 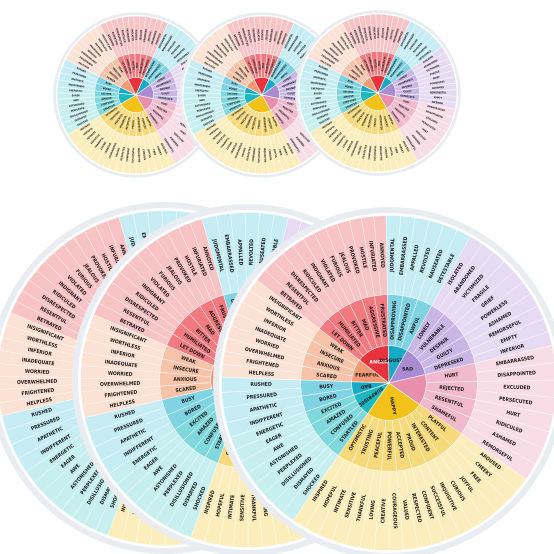 What do you see at coordinates (206, 119) in the screenshot?
I see `emotion-label: DISMAYED` at bounding box center [206, 119].